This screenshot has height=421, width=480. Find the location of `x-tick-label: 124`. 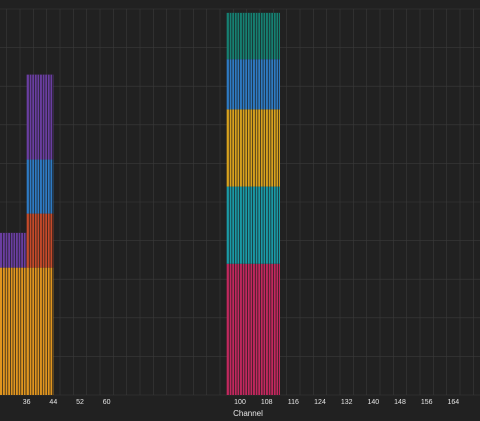

x-tick-label: 124 is located at coordinates (320, 402).